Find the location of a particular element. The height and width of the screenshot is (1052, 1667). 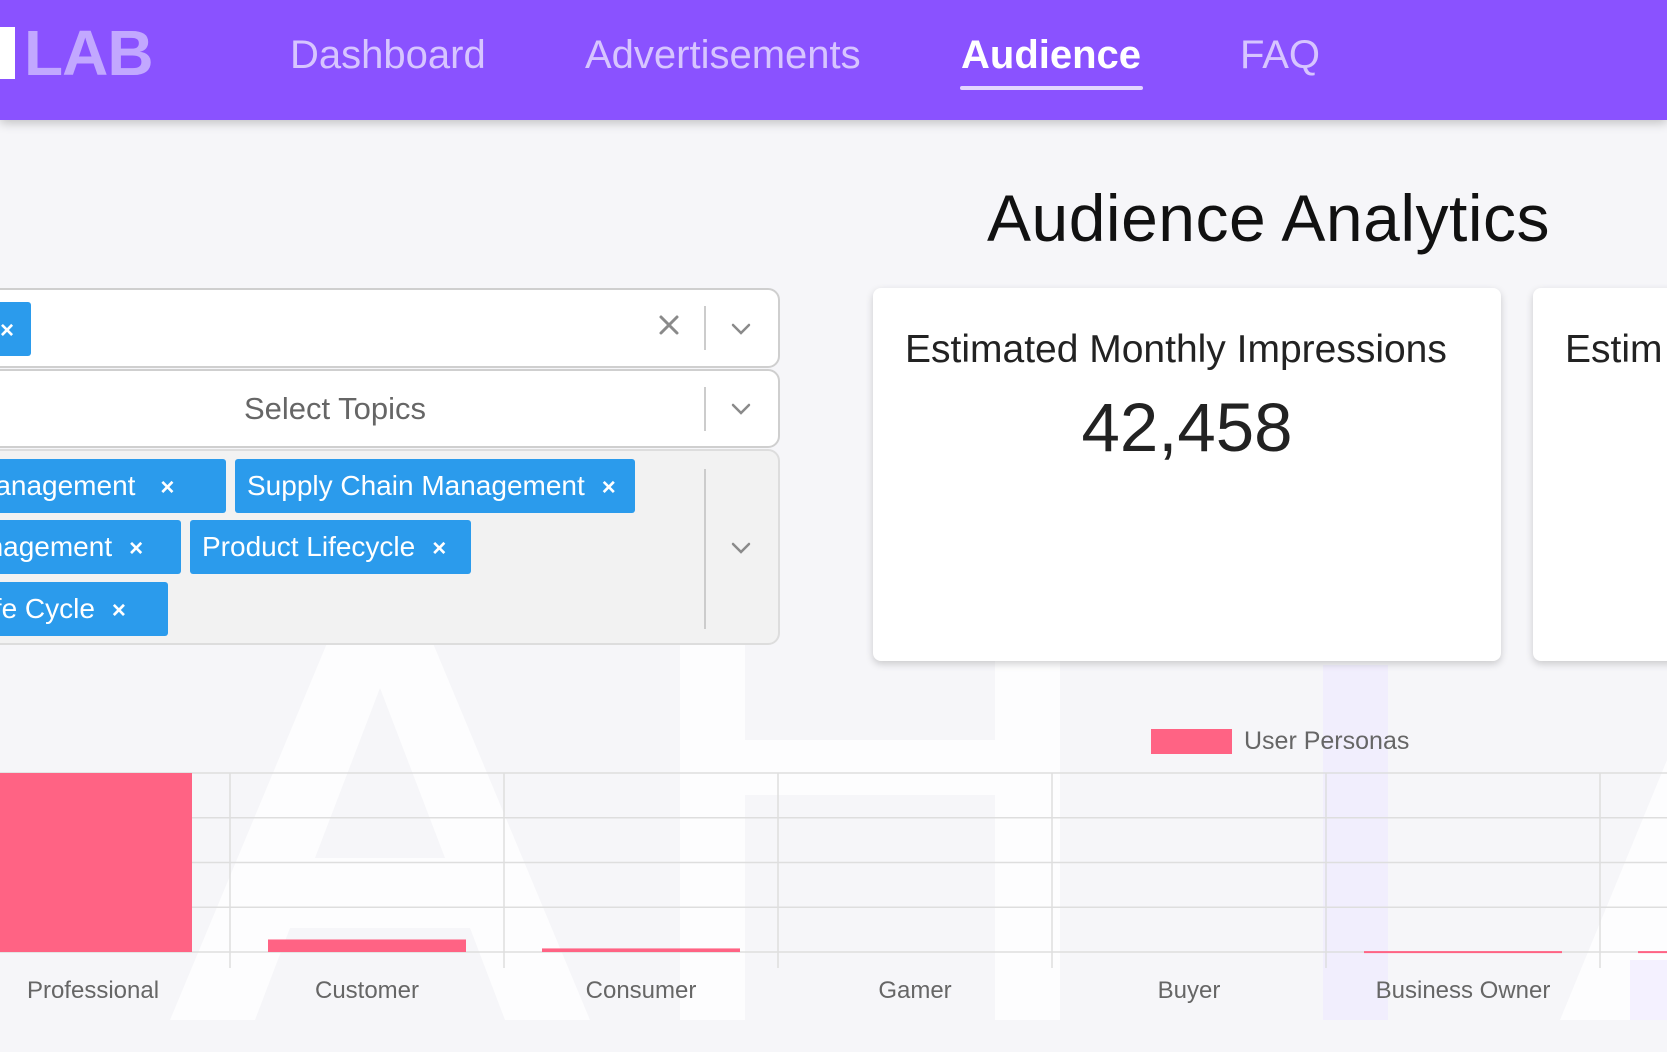

tag-management: Management × is located at coordinates (113, 486).